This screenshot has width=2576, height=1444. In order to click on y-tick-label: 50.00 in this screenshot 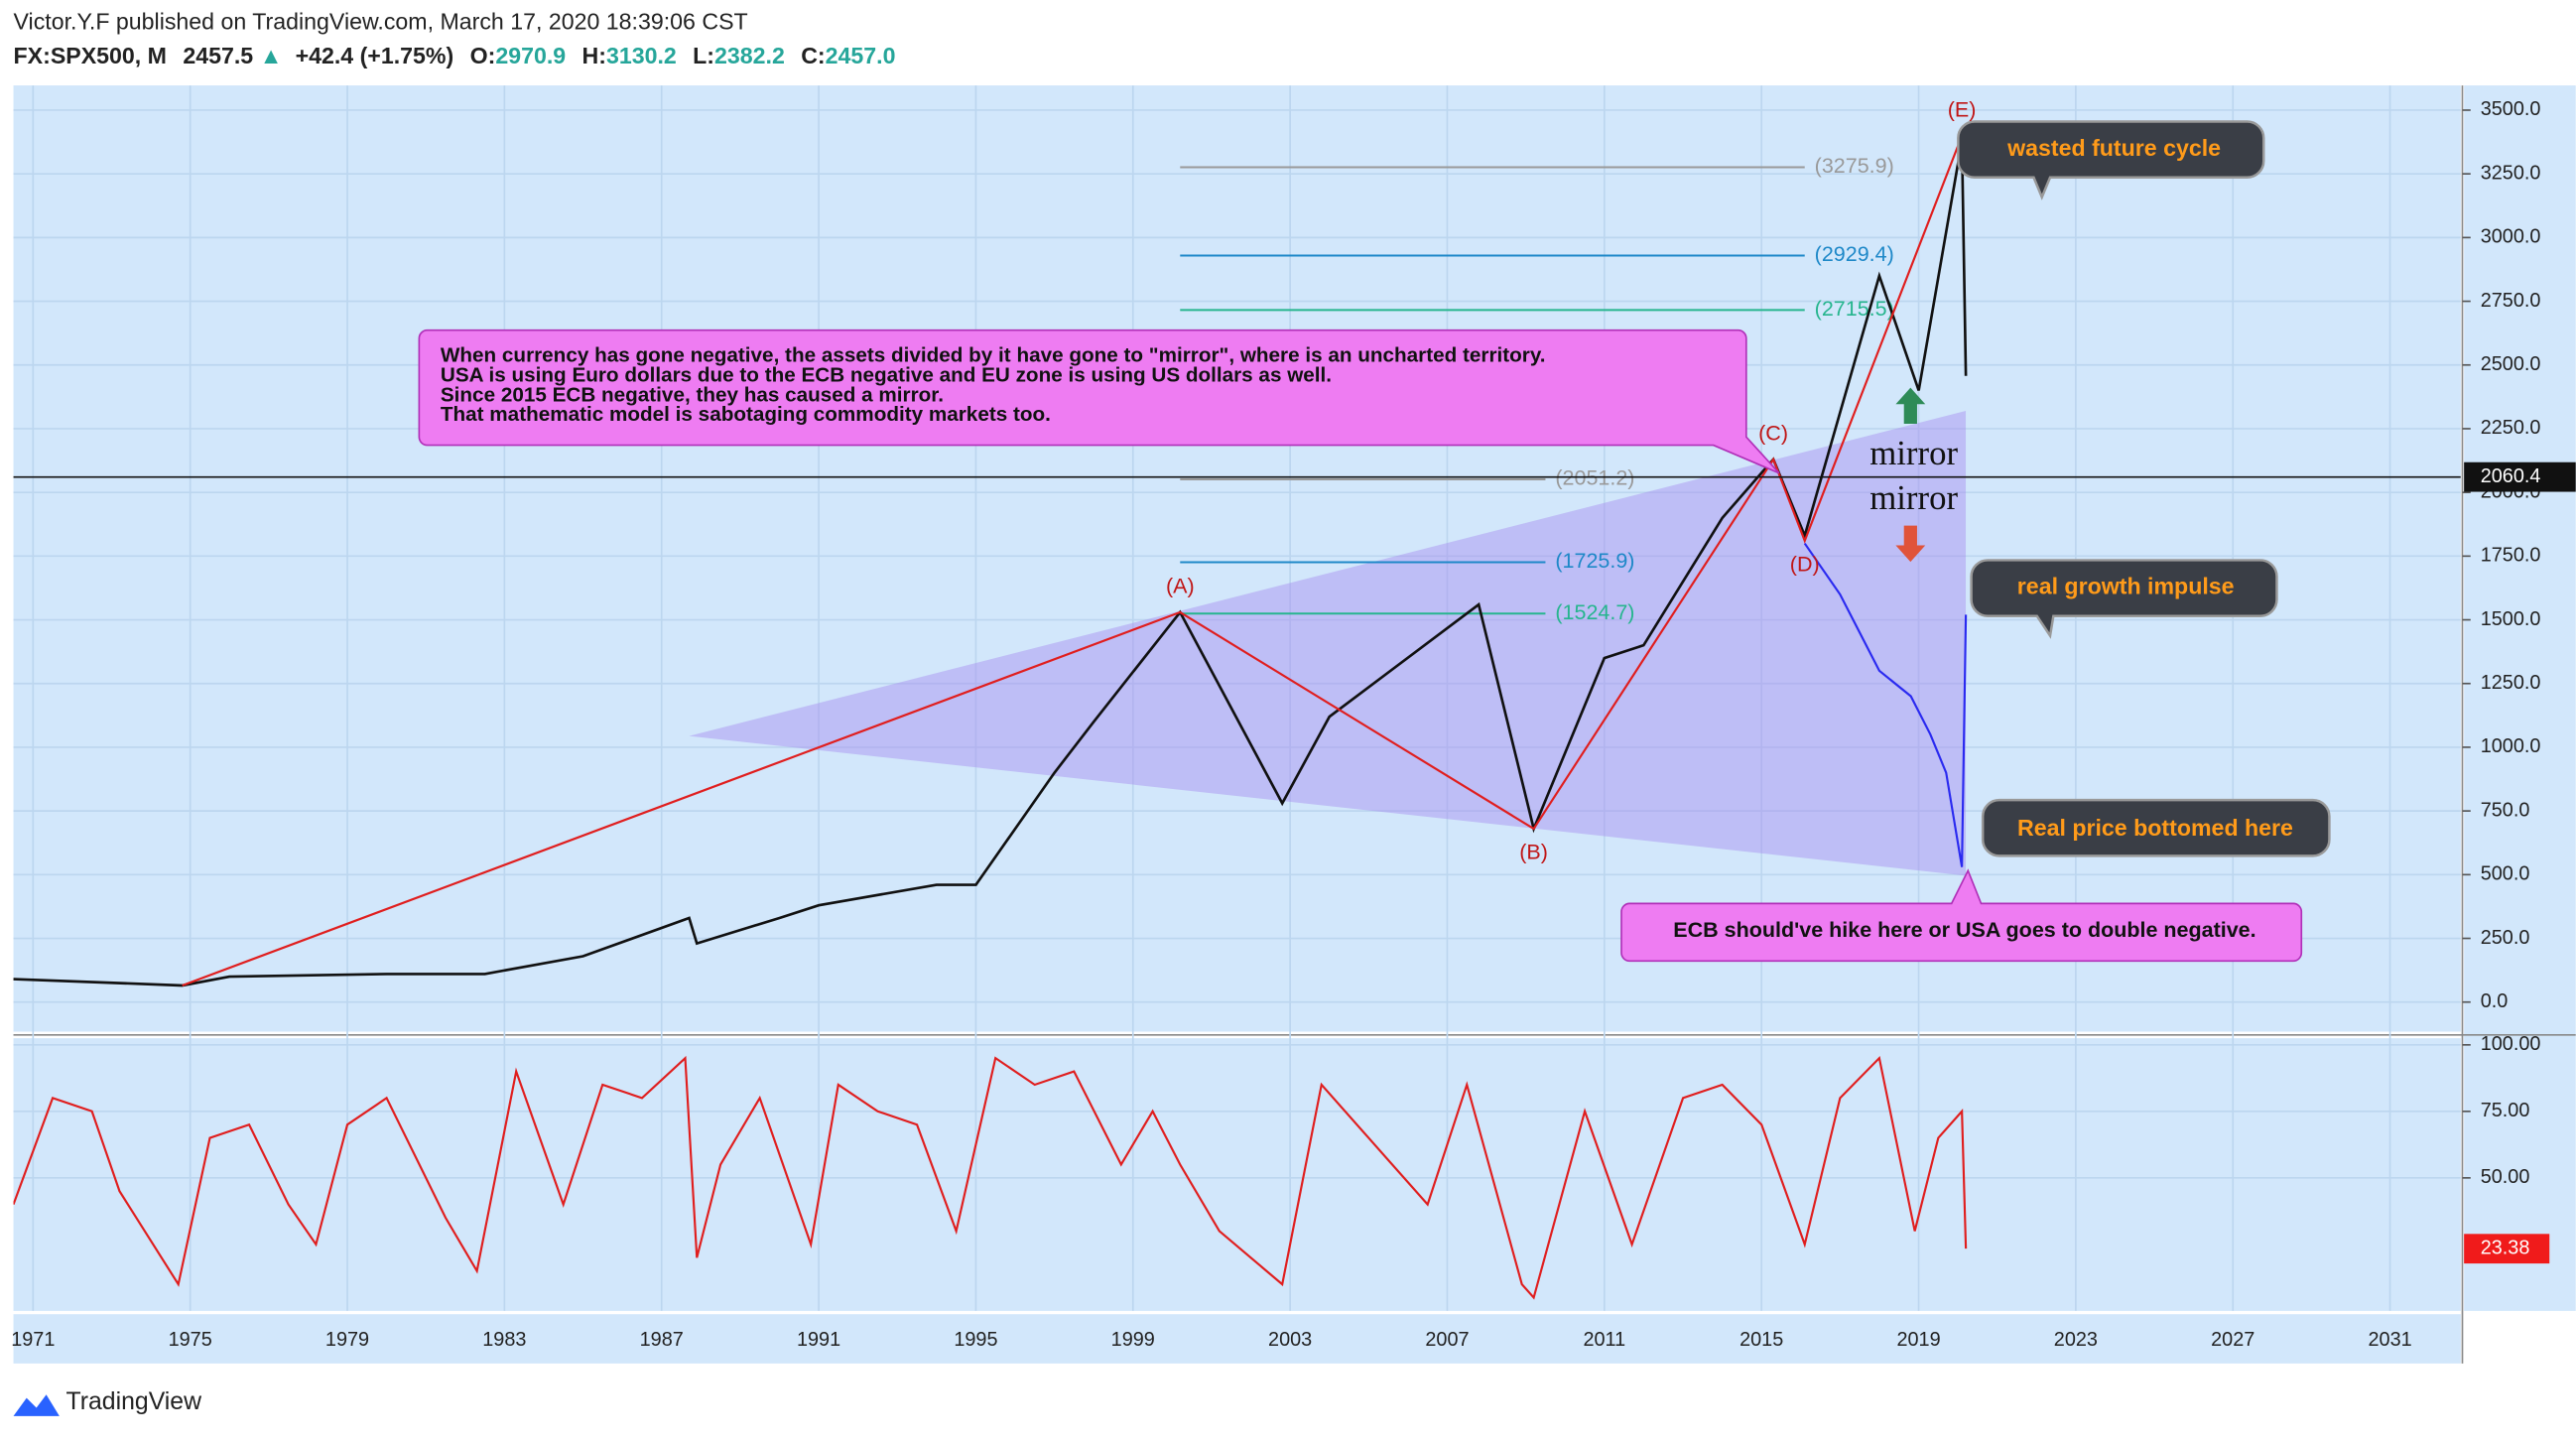, I will do `click(2505, 1177)`.